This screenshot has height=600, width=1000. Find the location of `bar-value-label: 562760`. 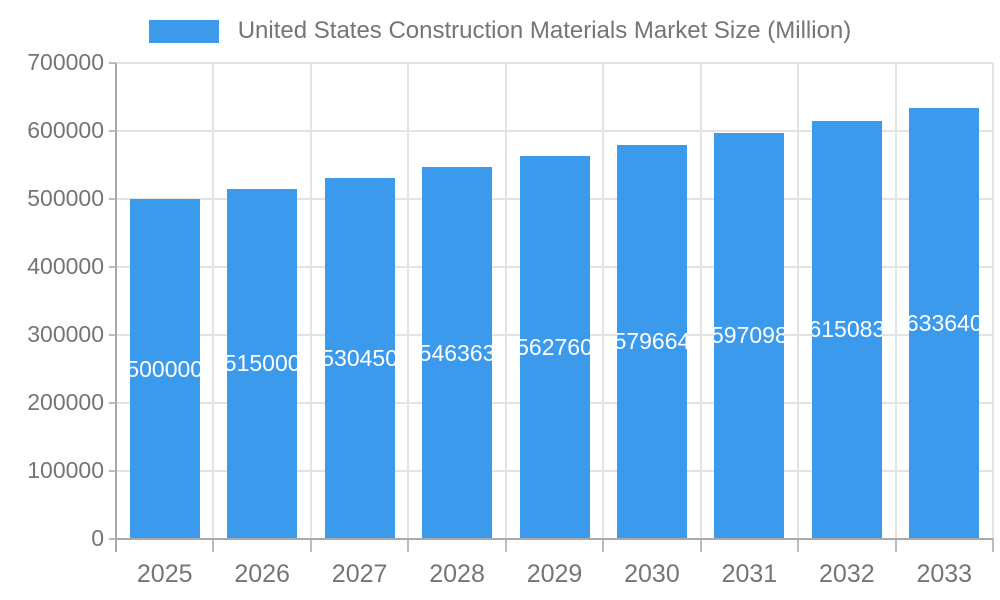

bar-value-label: 562760 is located at coordinates (555, 348).